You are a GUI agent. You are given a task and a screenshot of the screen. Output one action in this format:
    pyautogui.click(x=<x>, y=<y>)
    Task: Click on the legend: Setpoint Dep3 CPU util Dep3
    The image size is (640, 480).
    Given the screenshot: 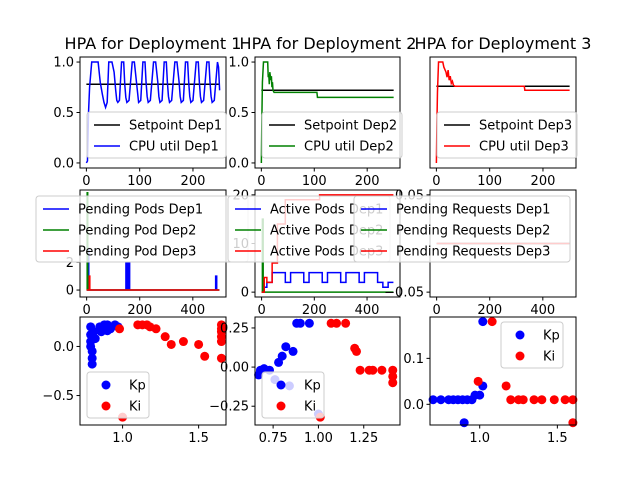 What is the action you would take?
    pyautogui.click(x=507, y=135)
    